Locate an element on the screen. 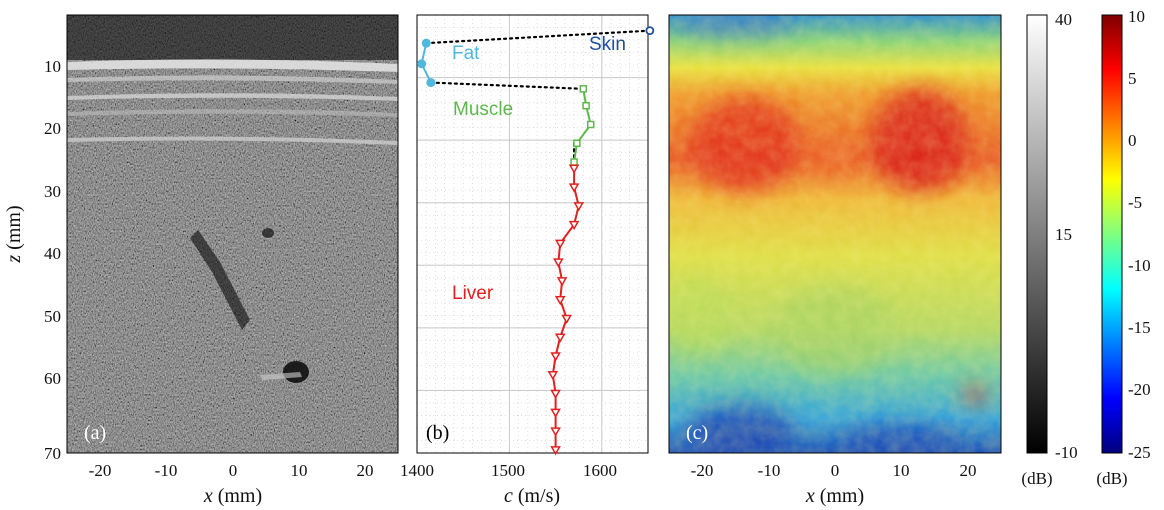 This screenshot has width=1164, height=510. panel-a-yticks: 10 20 30 40 50 60 70 is located at coordinates (52, 260).